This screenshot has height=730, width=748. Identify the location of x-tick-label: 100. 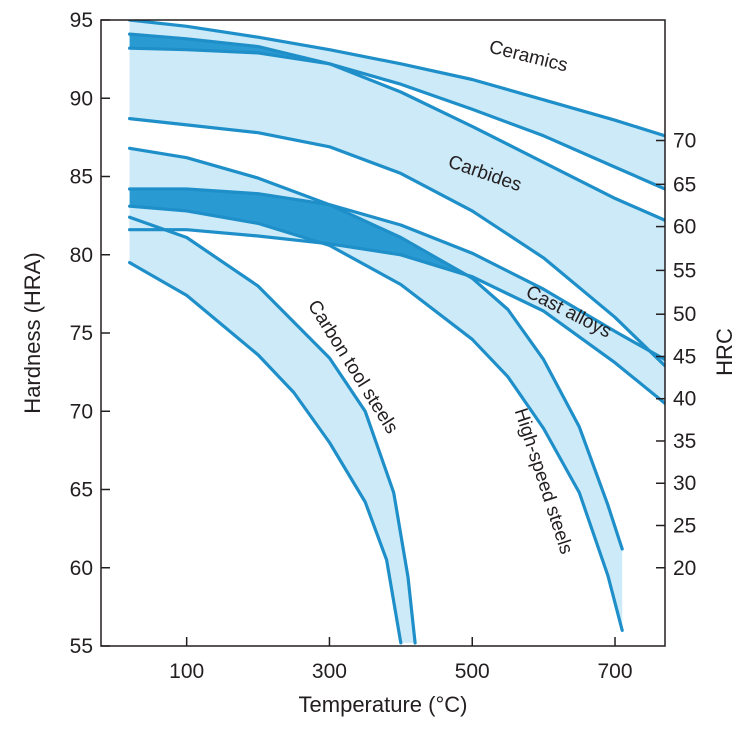
(186, 671).